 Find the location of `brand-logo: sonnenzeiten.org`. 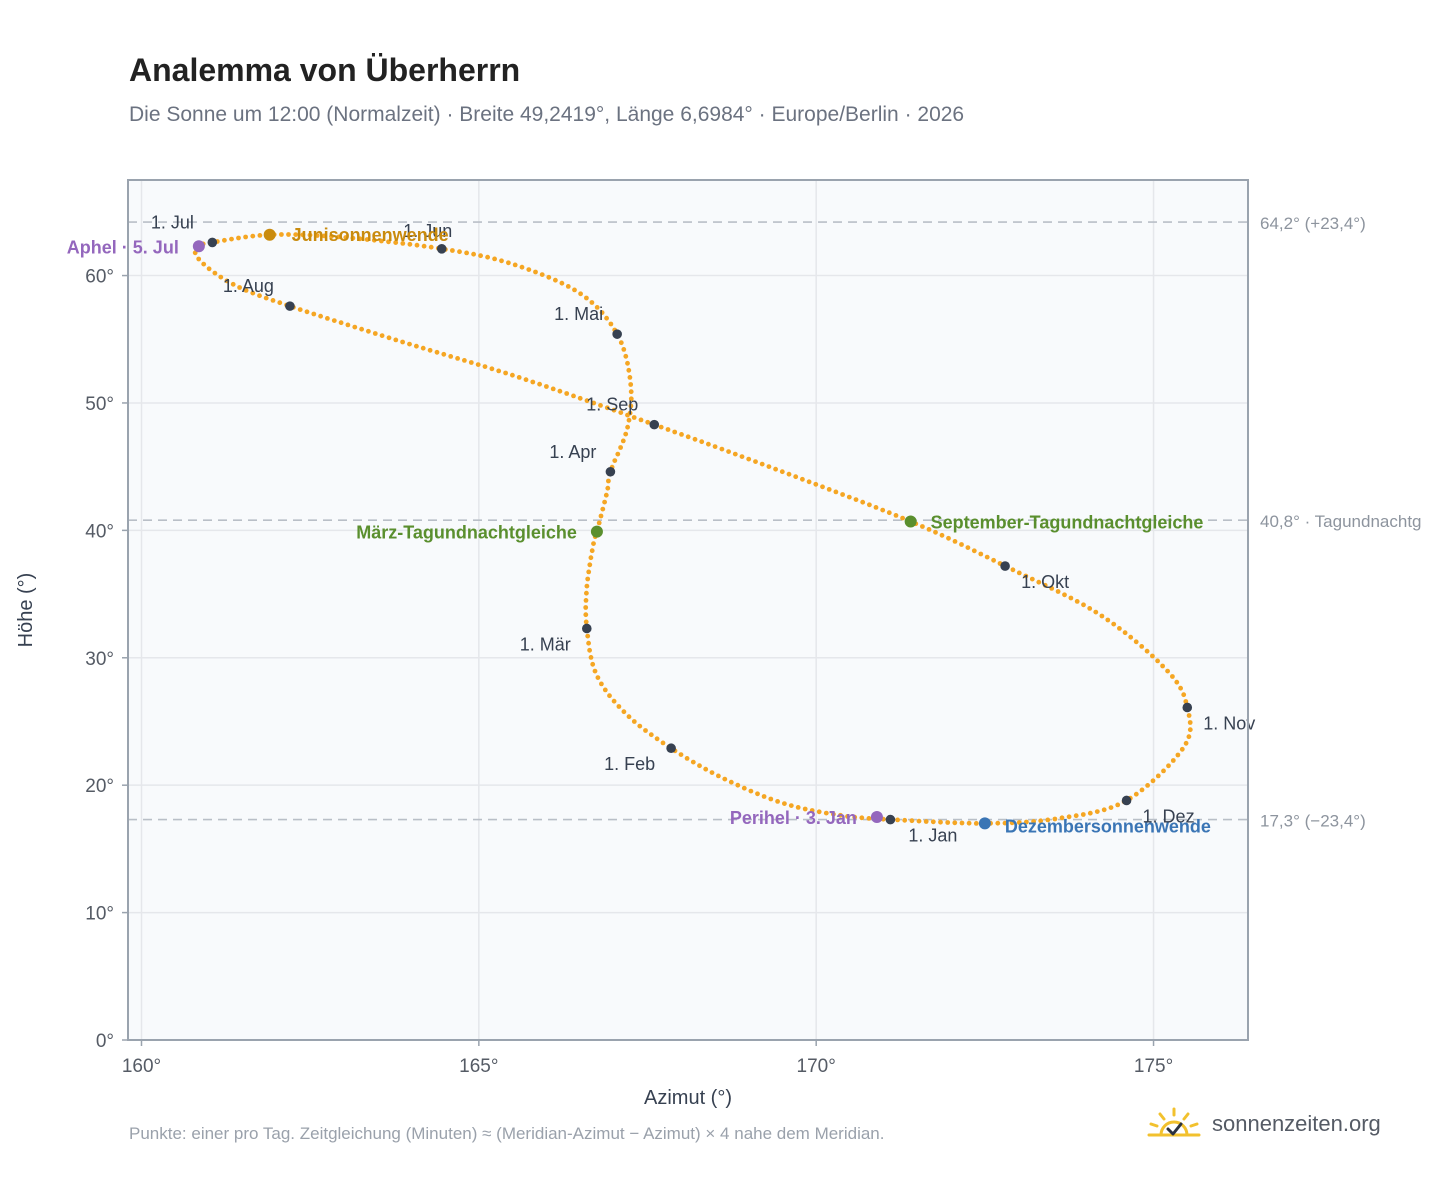

brand-logo: sonnenzeiten.org is located at coordinates (1263, 1124).